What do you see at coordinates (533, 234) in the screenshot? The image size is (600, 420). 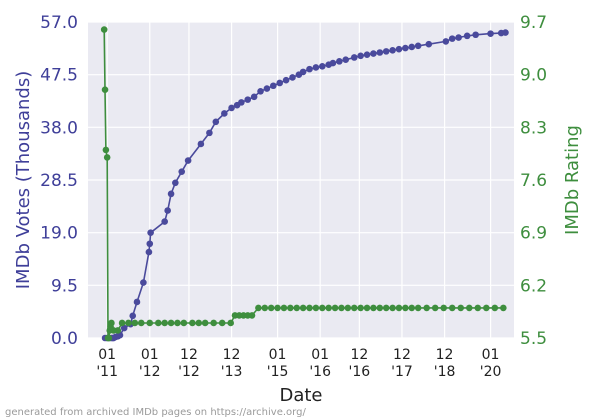 I see `y-right-tick-label: 6.9` at bounding box center [533, 234].